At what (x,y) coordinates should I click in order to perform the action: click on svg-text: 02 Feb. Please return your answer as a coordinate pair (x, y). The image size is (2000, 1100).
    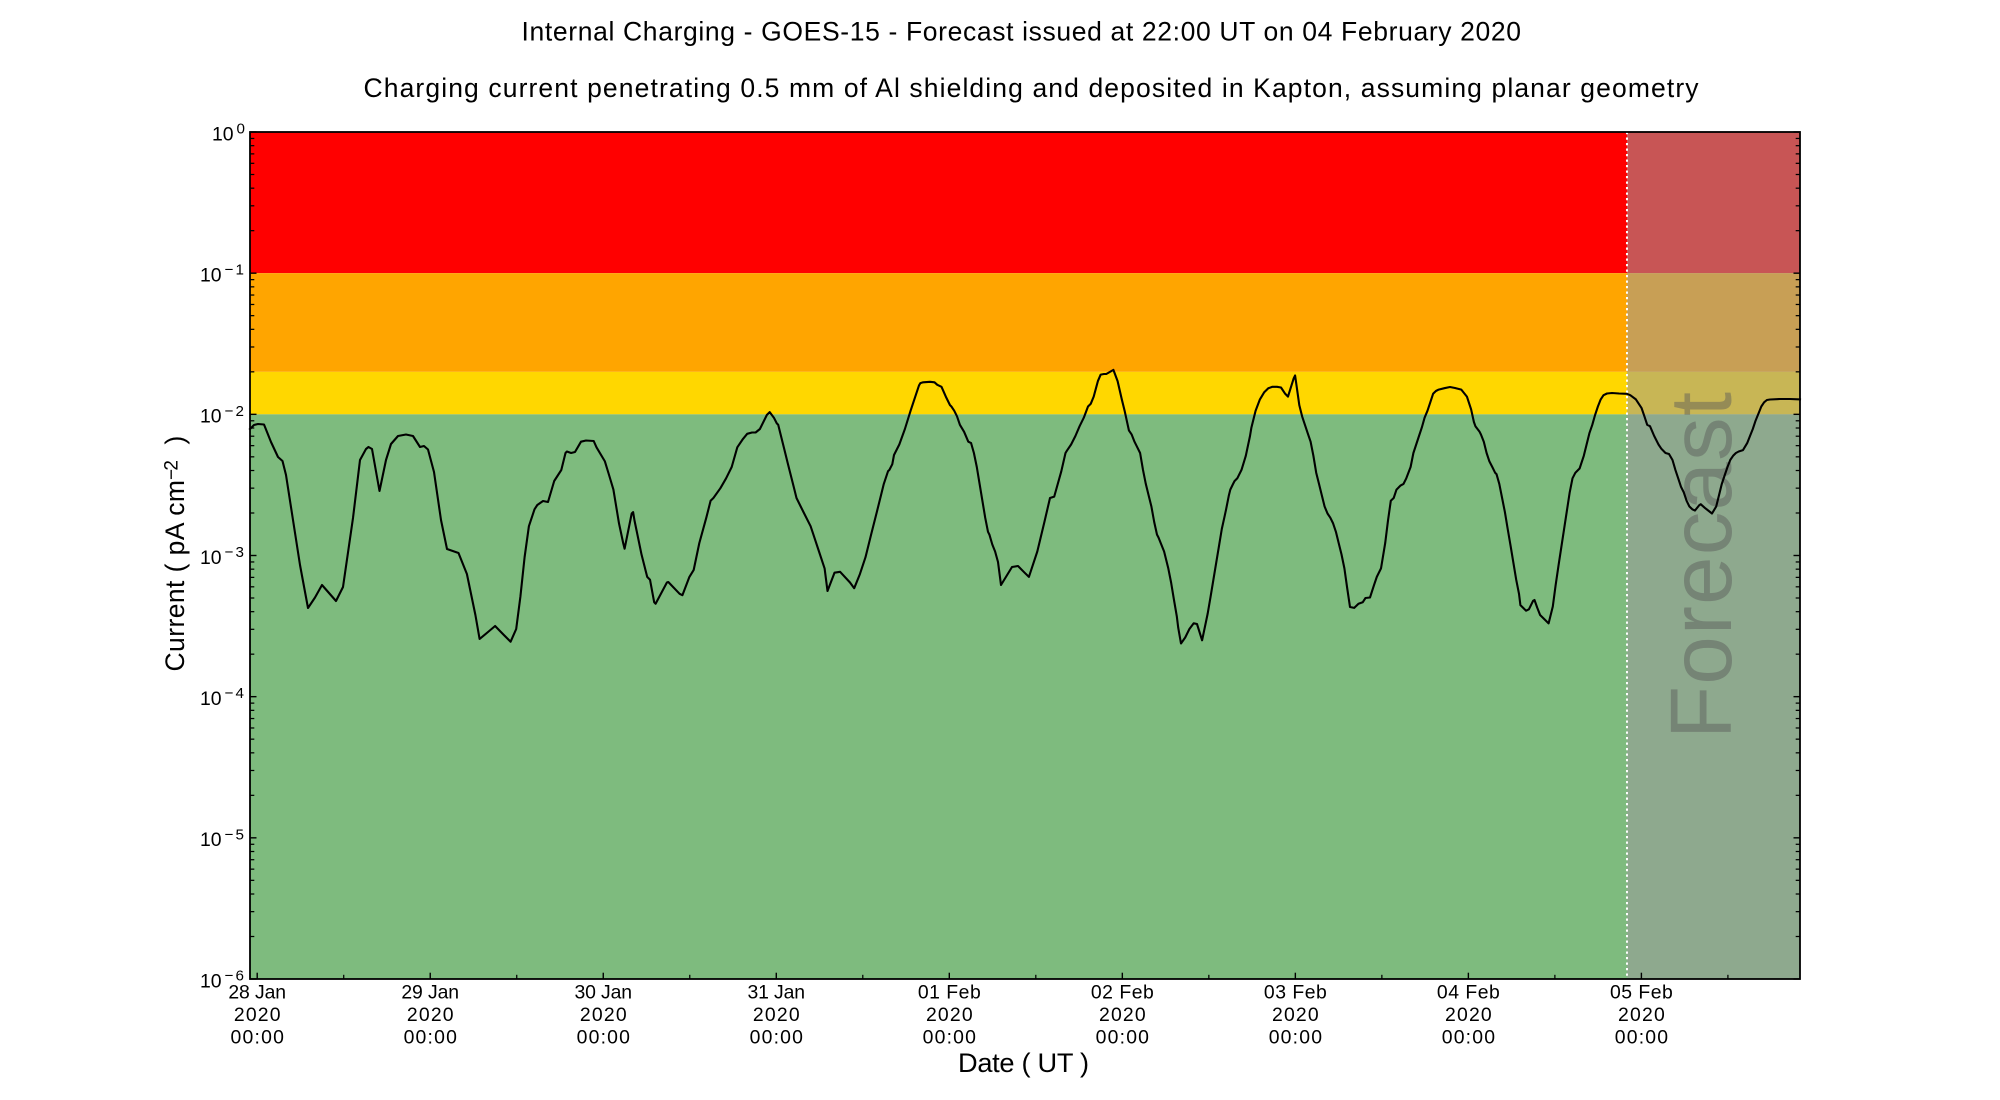
    Looking at the image, I should click on (1122, 993).